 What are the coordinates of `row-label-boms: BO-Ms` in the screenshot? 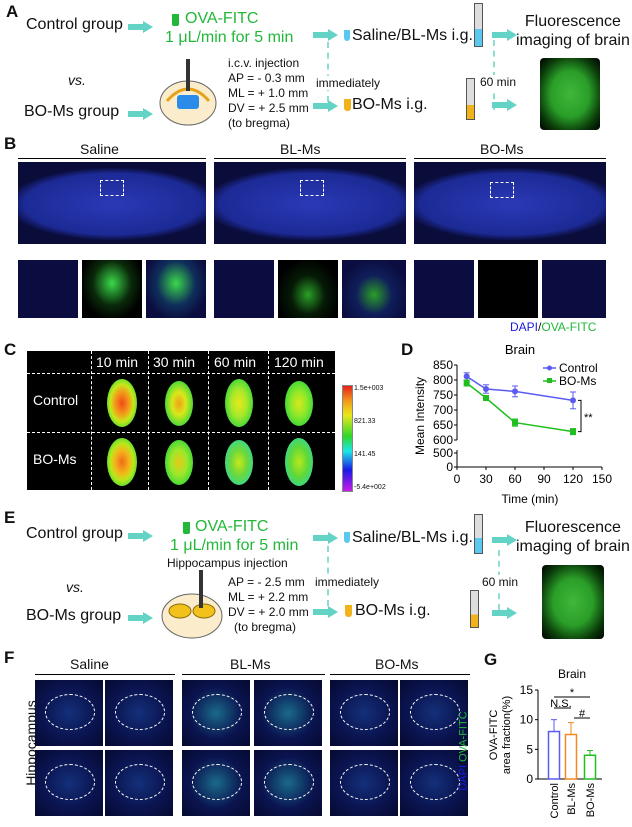 It's located at (55, 459).